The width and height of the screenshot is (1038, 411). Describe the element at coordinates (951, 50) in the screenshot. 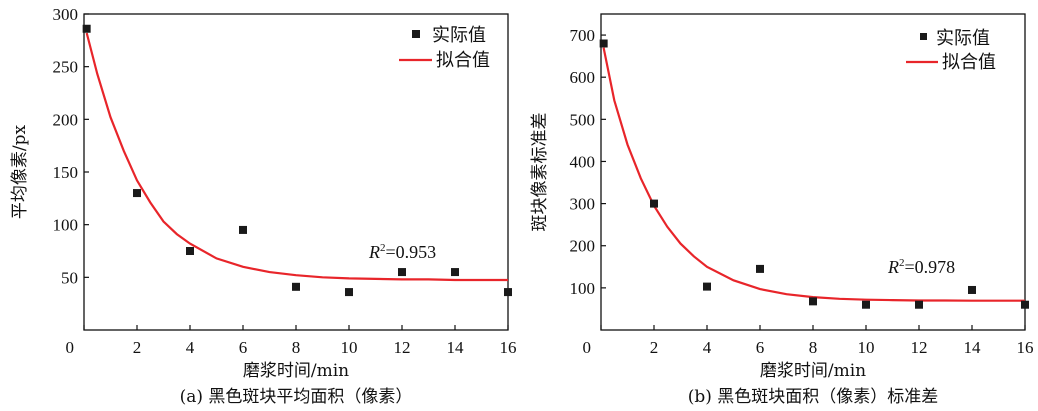

I see `chart-b-legend: 实际值 拟合值` at that location.